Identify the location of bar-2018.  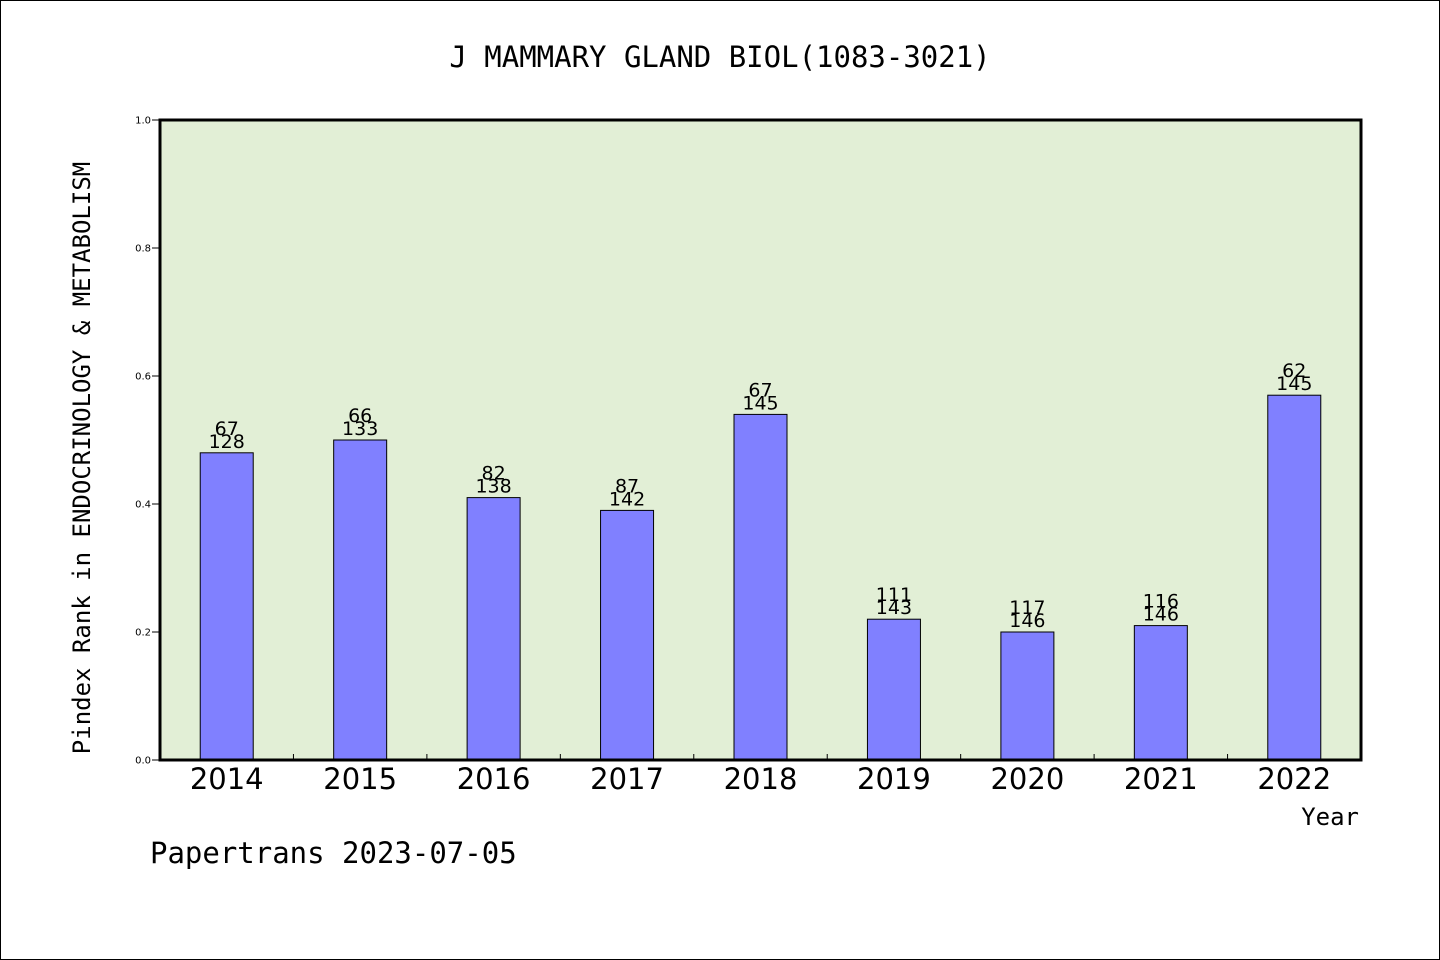
(760, 587).